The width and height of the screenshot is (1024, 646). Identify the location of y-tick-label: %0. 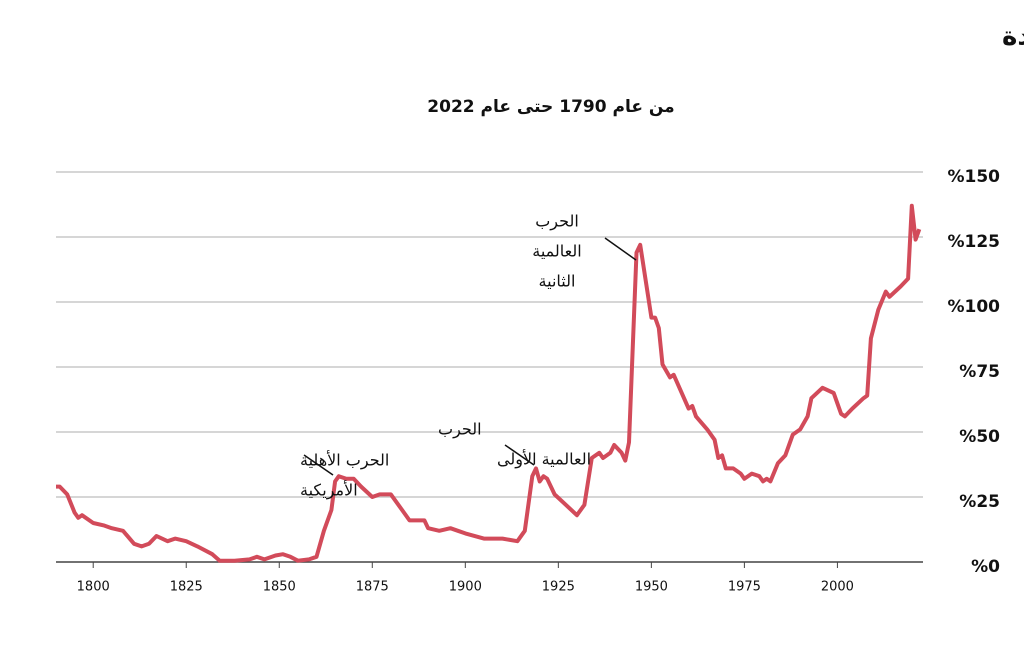
(985, 567).